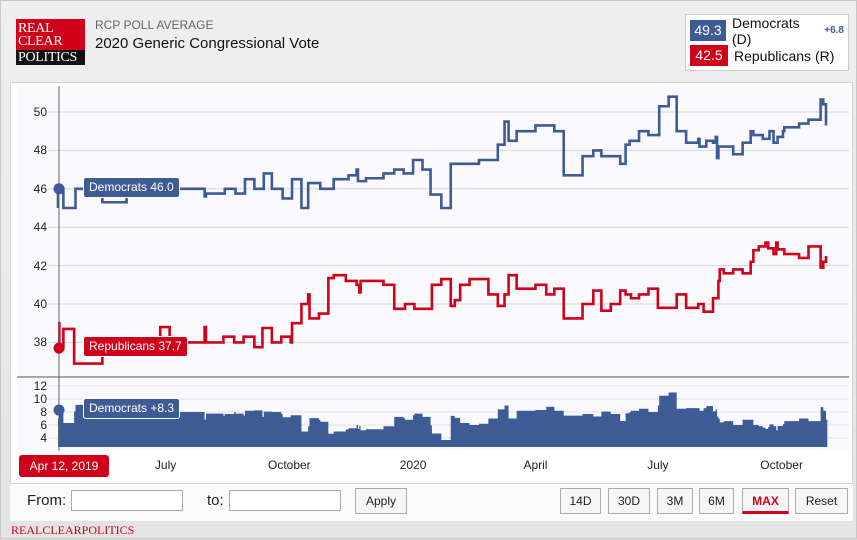 The width and height of the screenshot is (857, 540). Describe the element at coordinates (127, 500) in the screenshot. I see `from-date-input` at that location.